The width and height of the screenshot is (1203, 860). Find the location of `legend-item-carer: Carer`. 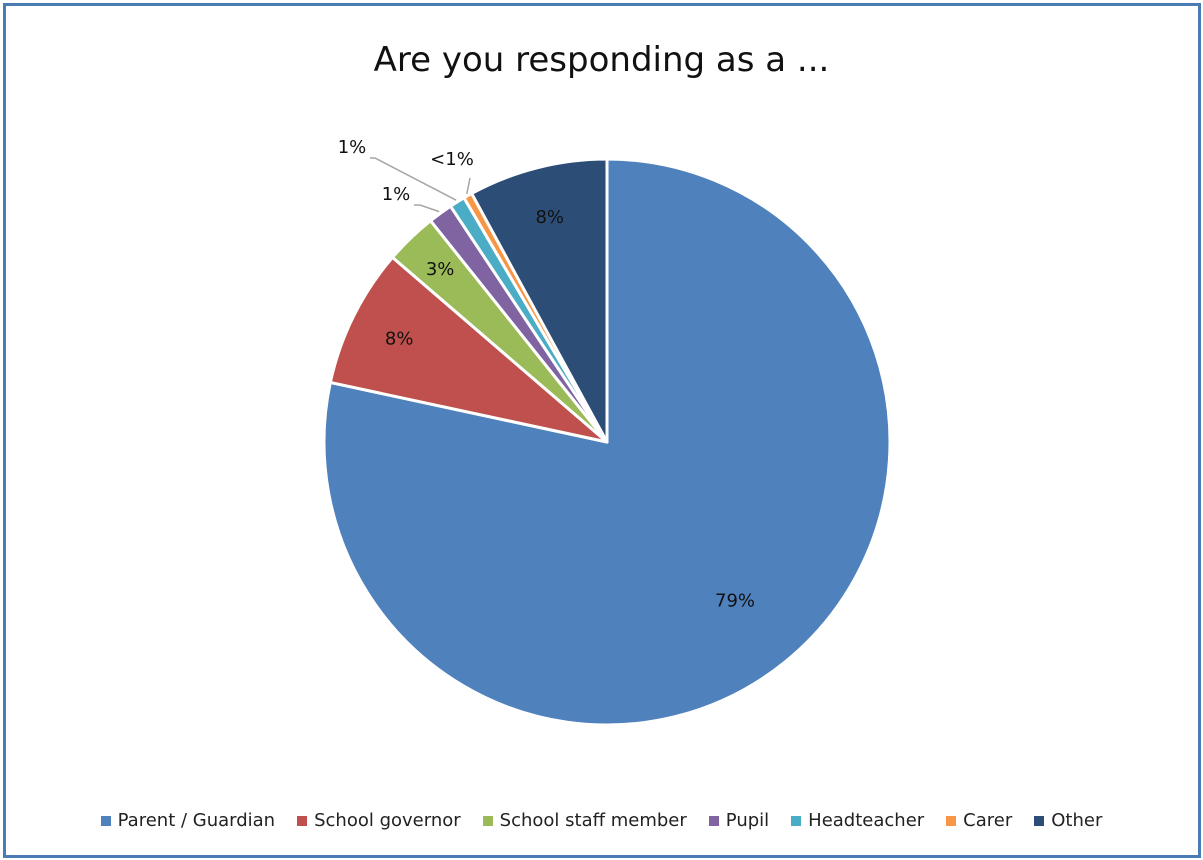

legend-item-carer: Carer is located at coordinates (979, 820).